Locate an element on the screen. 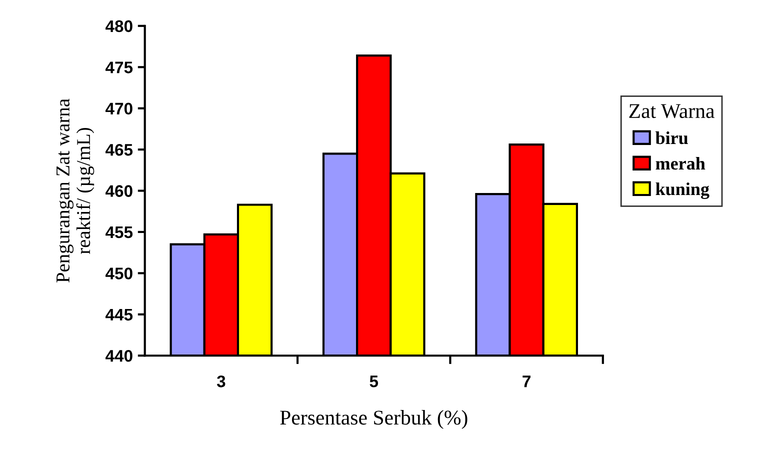 Image resolution: width=783 pixels, height=471 pixels. x-axis-title: Persentase Serbuk (%) is located at coordinates (374, 419).